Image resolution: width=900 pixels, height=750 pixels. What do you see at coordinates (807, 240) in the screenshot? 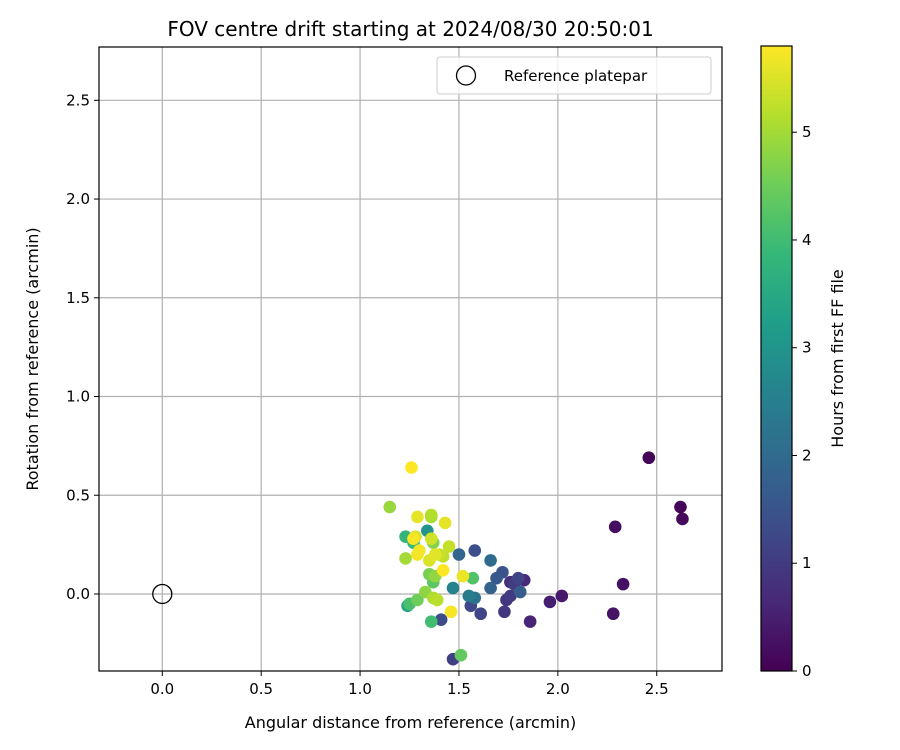
I see `colorbar-tick-label: 4` at bounding box center [807, 240].